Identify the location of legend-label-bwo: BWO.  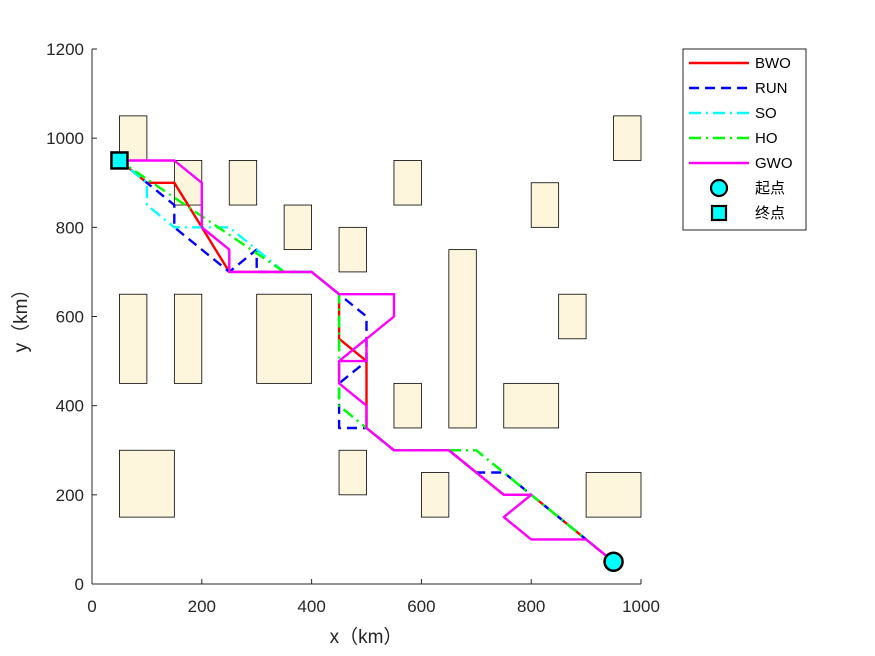
(773, 63).